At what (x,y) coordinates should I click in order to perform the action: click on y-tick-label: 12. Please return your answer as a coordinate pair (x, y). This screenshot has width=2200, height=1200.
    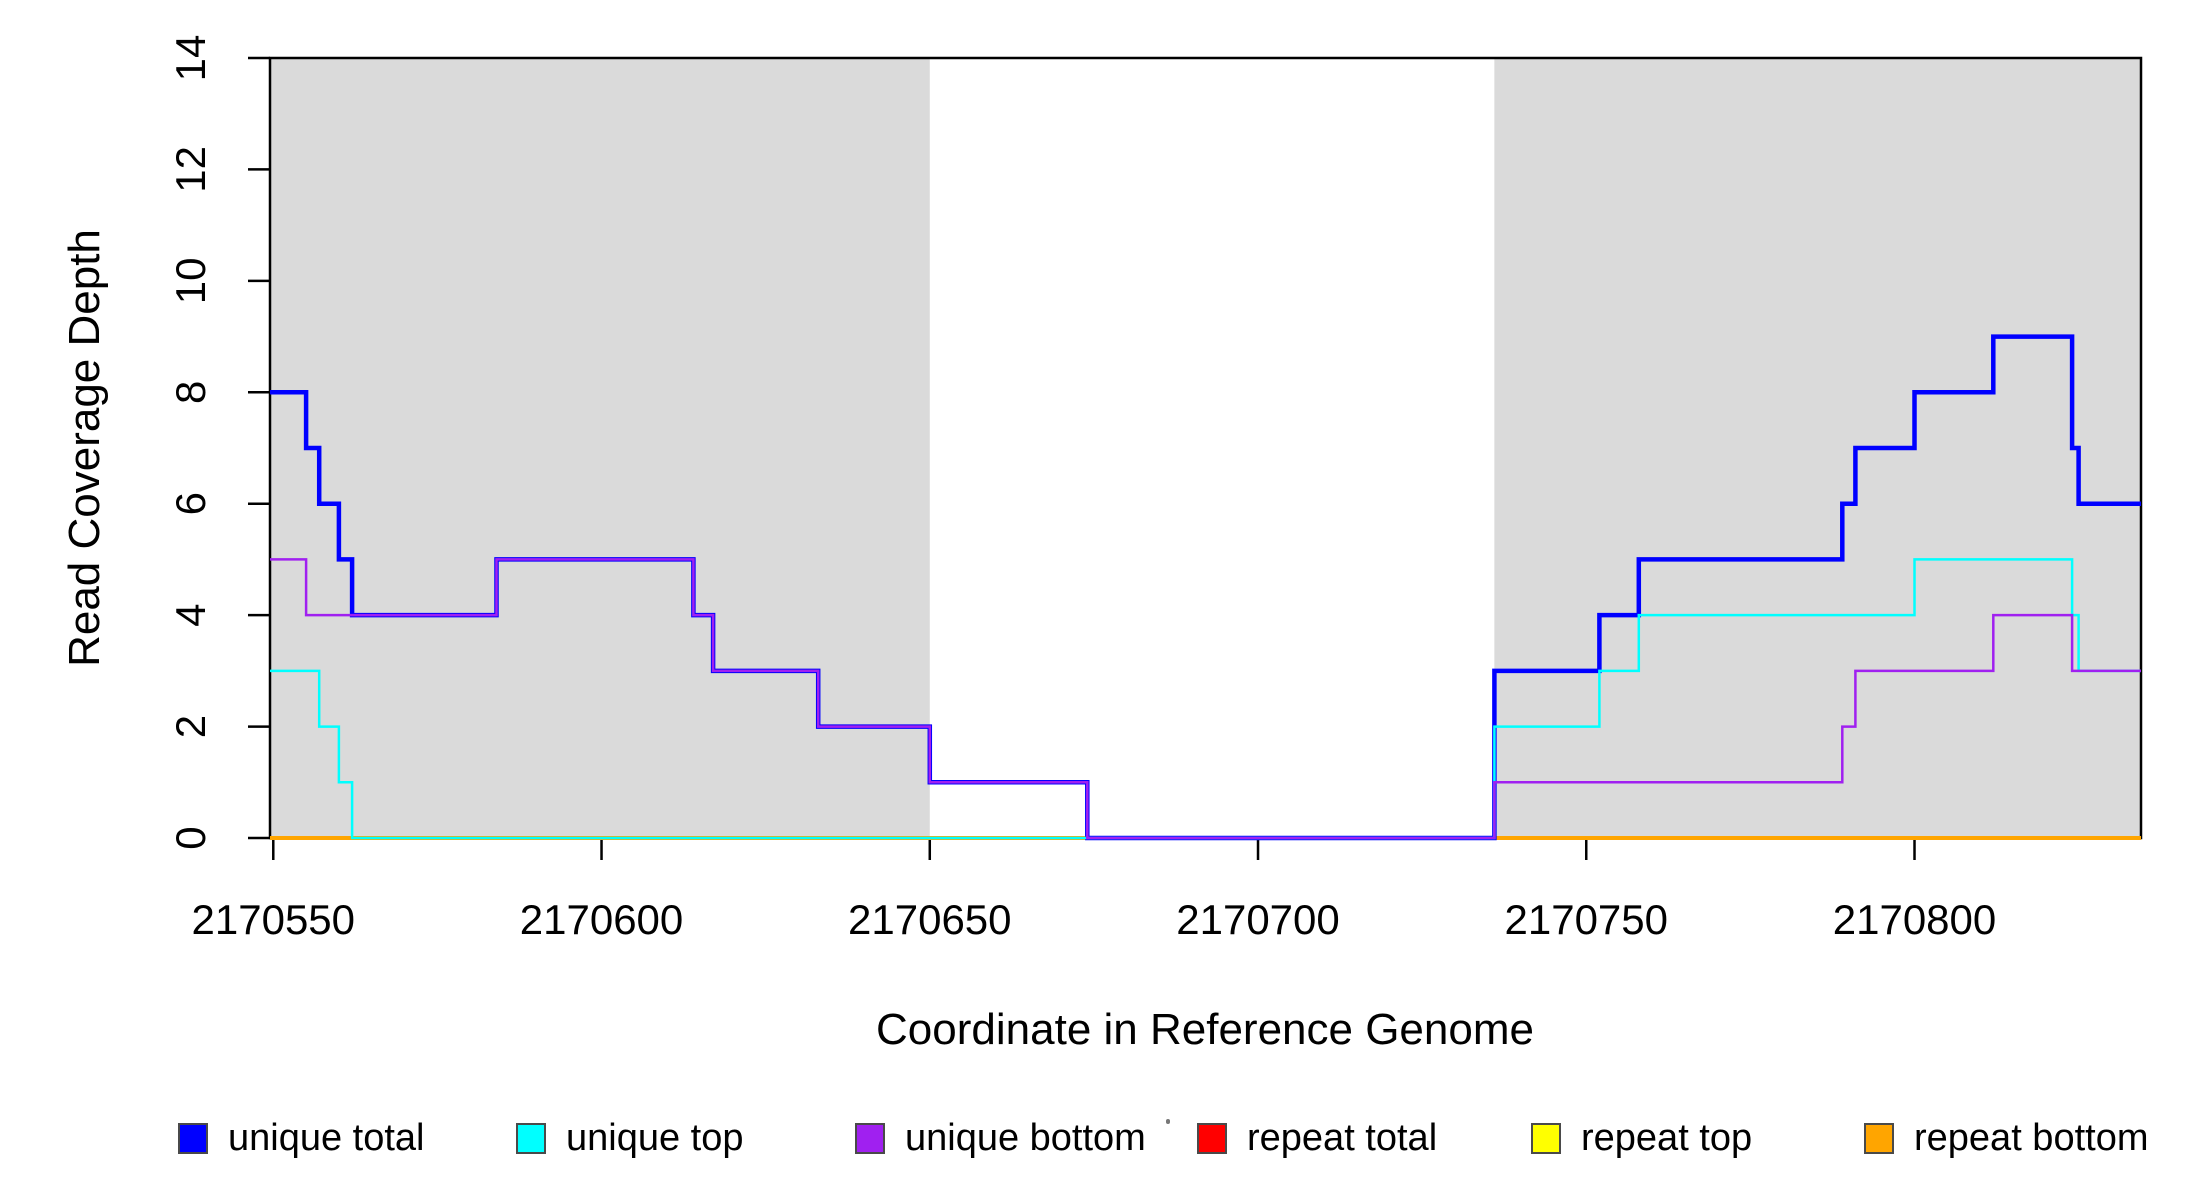
    Looking at the image, I should click on (190, 169).